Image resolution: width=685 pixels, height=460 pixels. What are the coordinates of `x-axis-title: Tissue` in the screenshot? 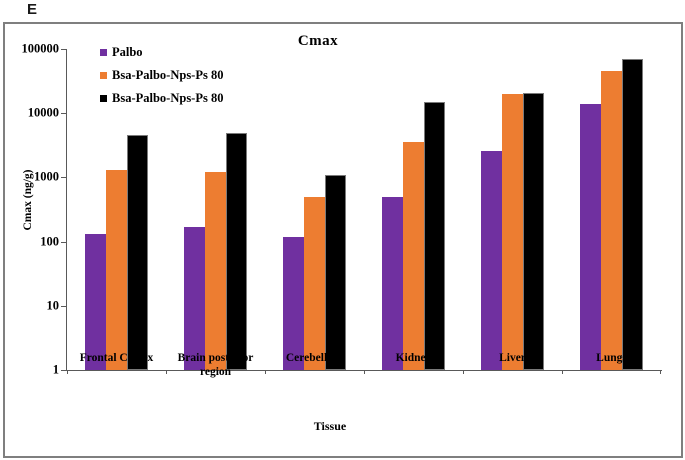 It's located at (330, 426).